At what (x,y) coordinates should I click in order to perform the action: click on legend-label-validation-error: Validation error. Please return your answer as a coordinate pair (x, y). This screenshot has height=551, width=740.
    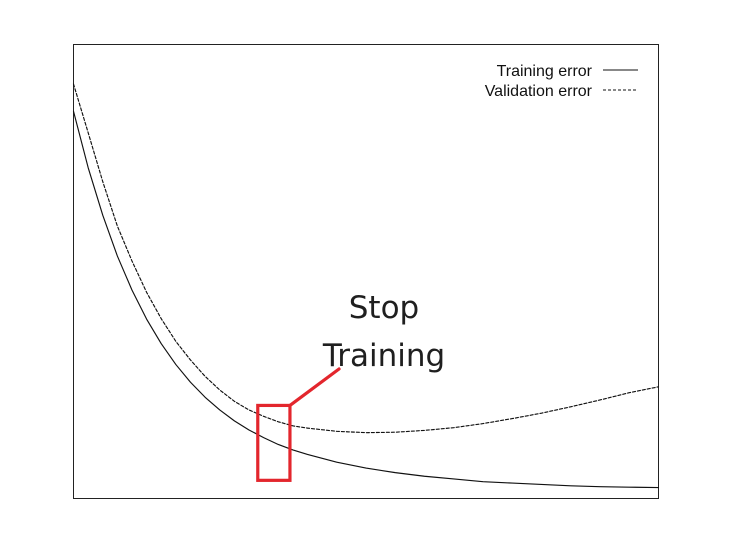
    Looking at the image, I should click on (539, 91).